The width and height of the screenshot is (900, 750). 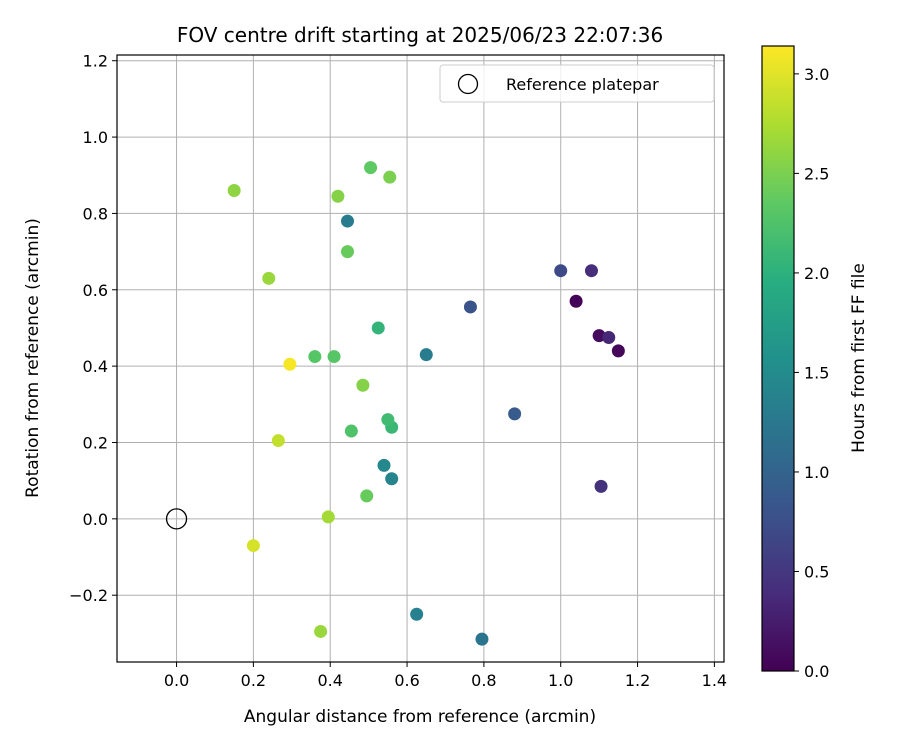 I want to click on y-axis-label: Rotation from reference (arcmin), so click(x=33, y=358).